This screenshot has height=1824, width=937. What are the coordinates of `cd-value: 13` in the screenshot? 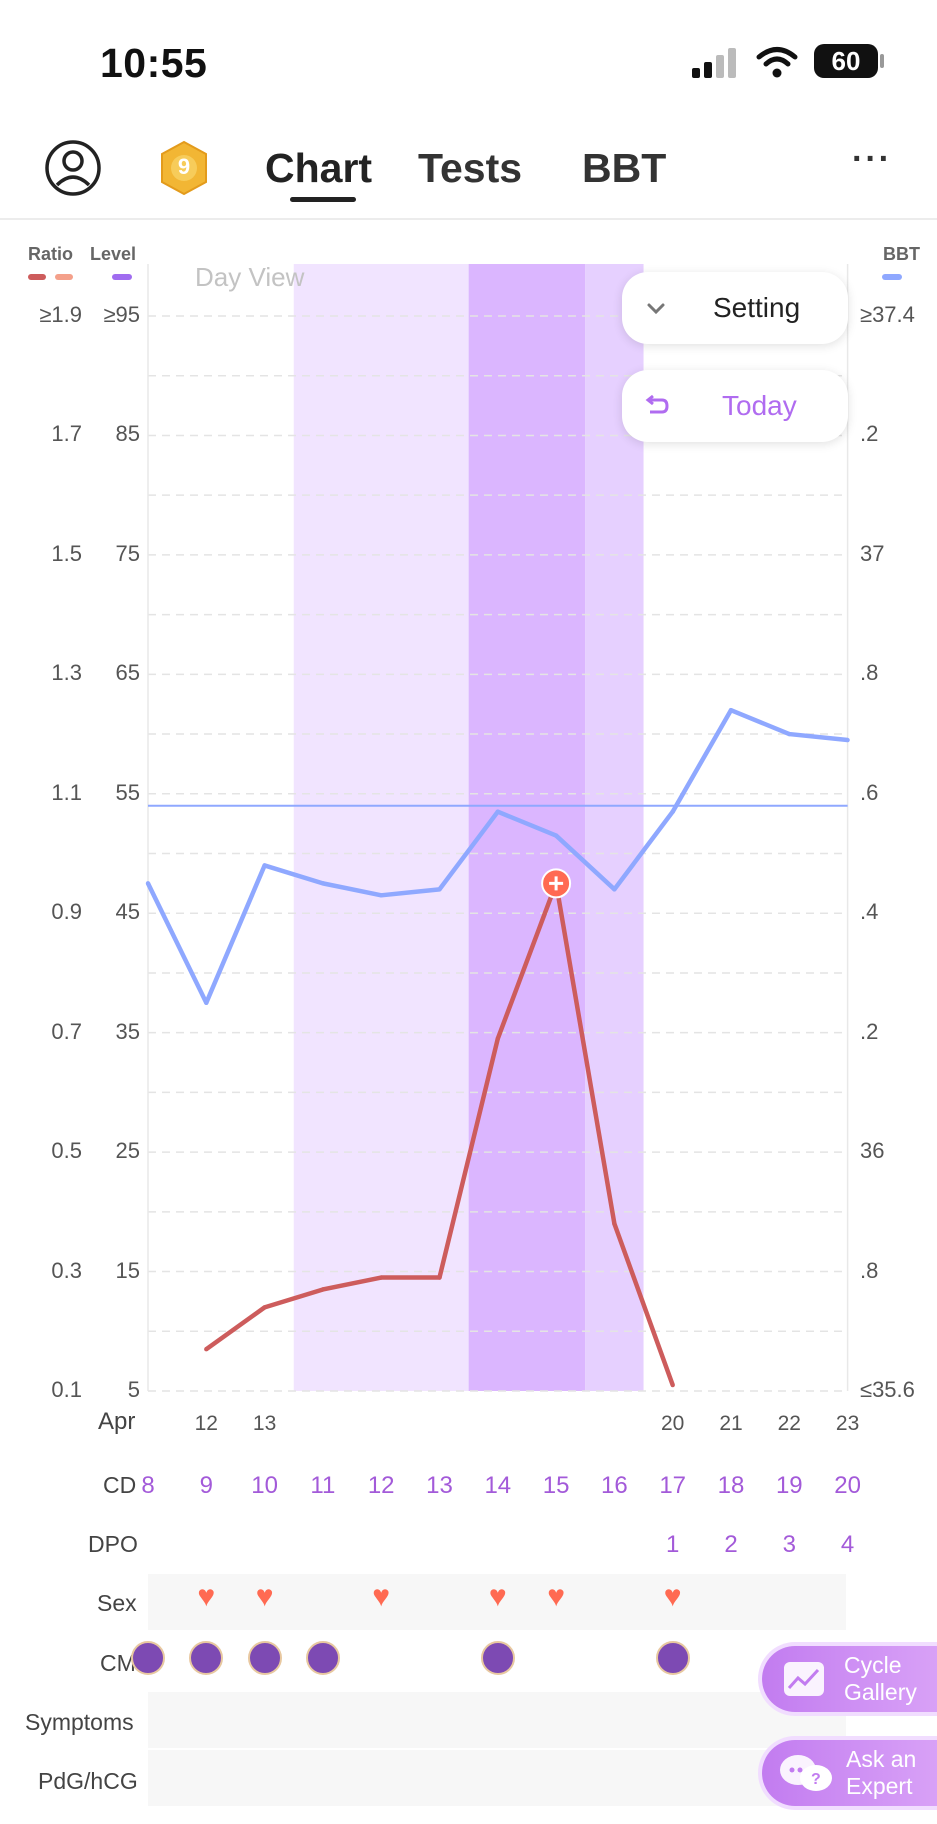 It's located at (439, 1485).